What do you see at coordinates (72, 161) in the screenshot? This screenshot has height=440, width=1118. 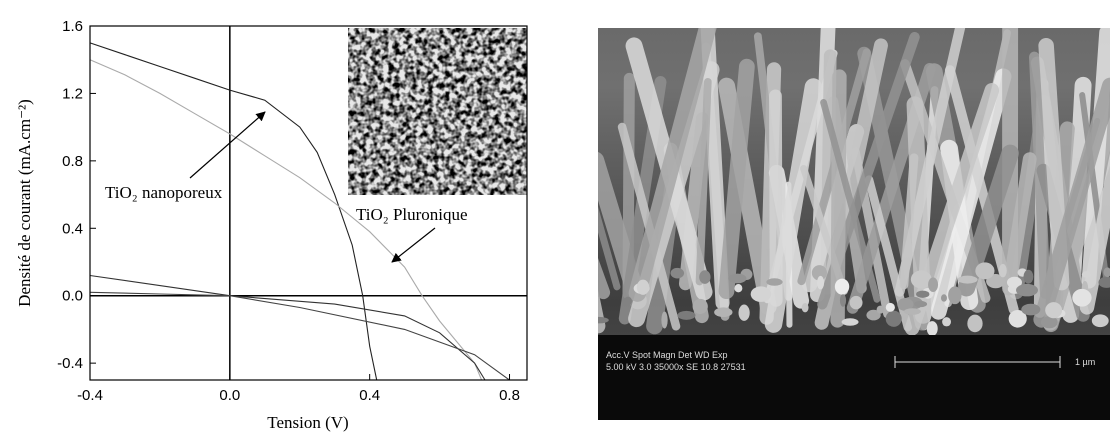 I see `y-tick-label: 0.8` at bounding box center [72, 161].